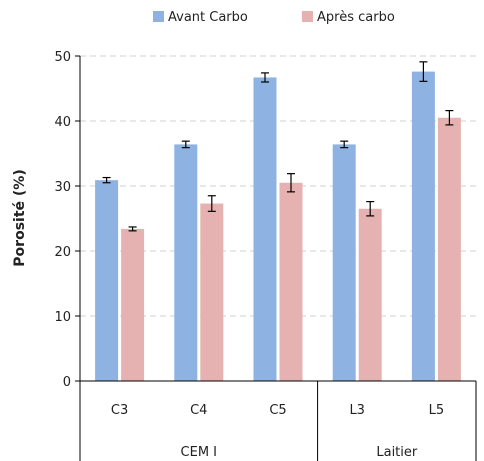 Image resolution: width=484 pixels, height=461 pixels. Describe the element at coordinates (62, 252) in the screenshot. I see `y-tick-label: 20` at that location.